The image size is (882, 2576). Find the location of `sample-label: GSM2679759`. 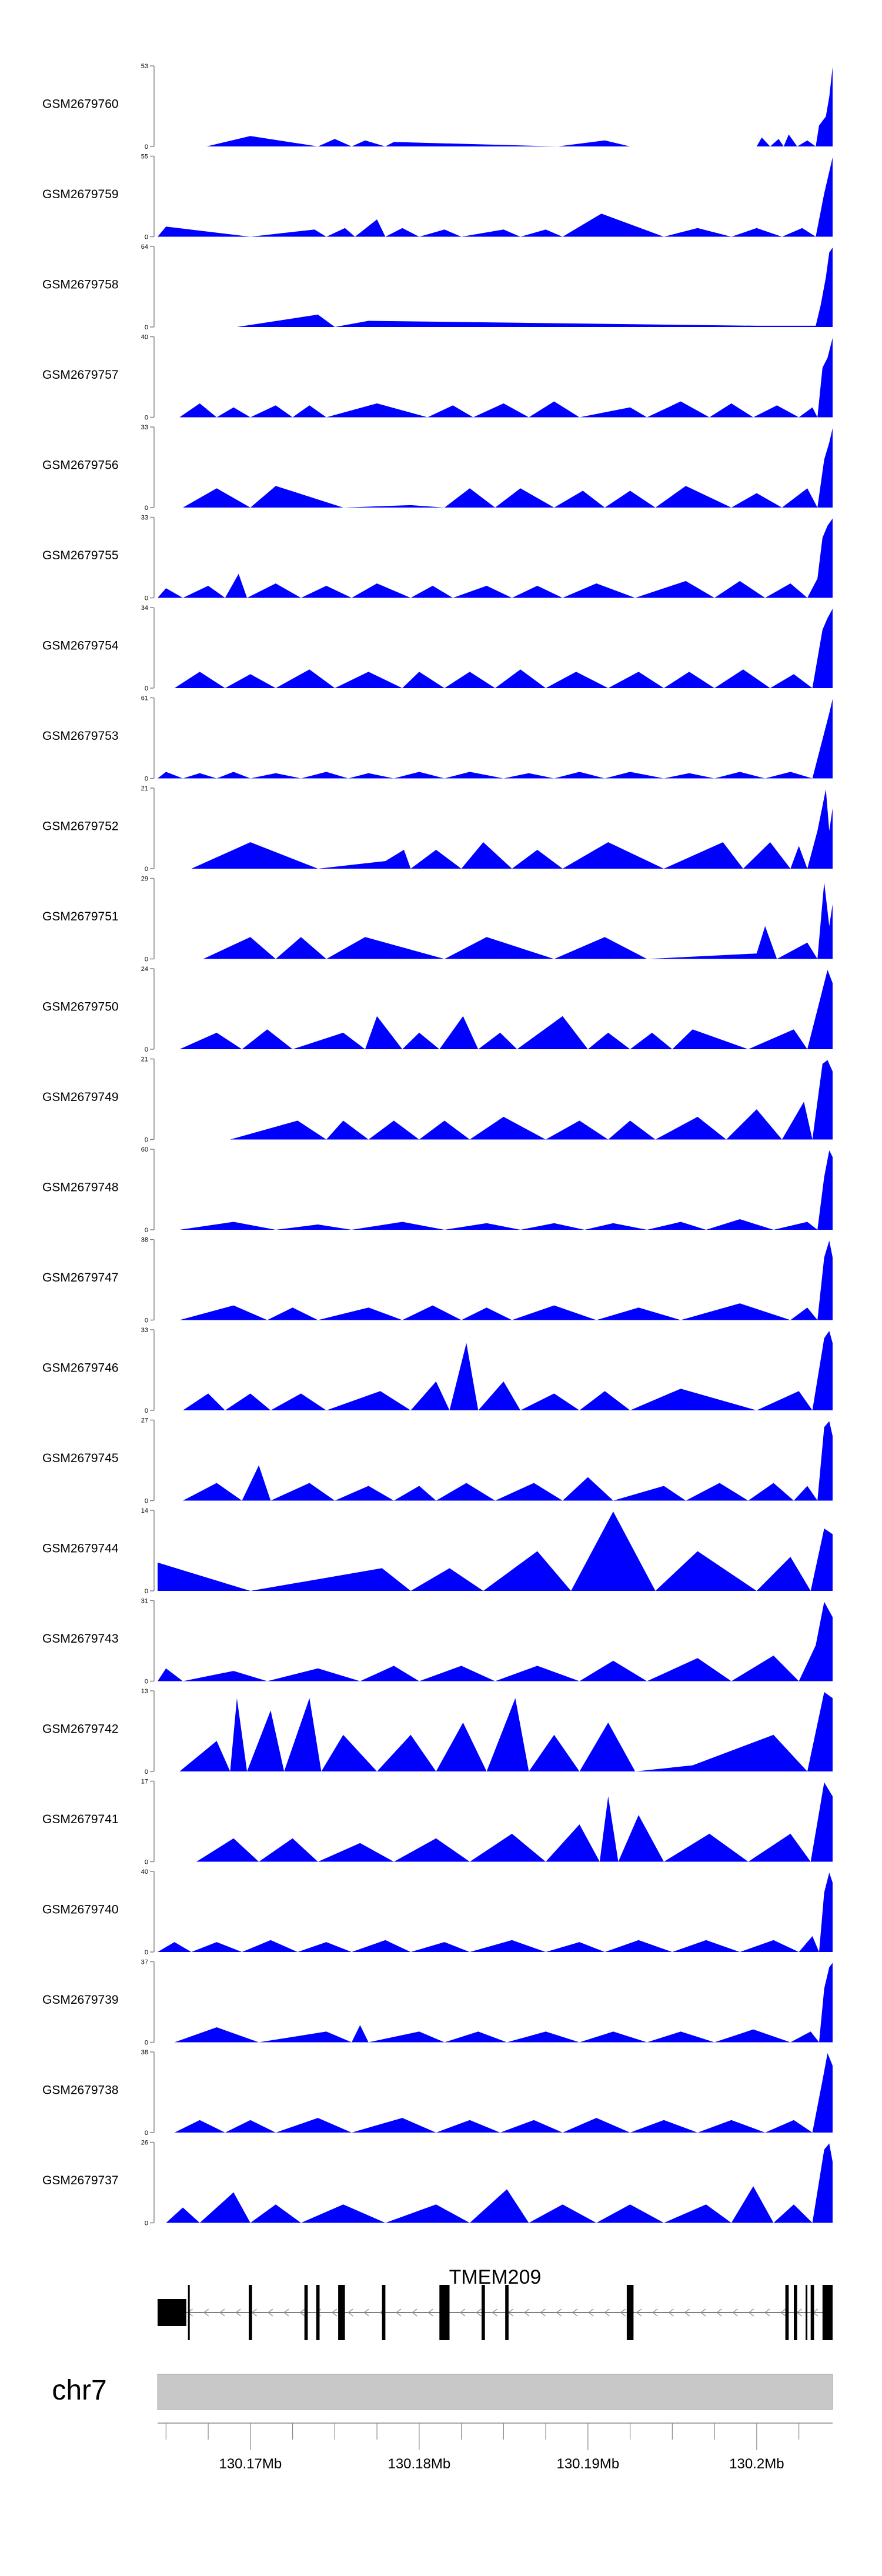

sample-label: GSM2679759 is located at coordinates (80, 194).